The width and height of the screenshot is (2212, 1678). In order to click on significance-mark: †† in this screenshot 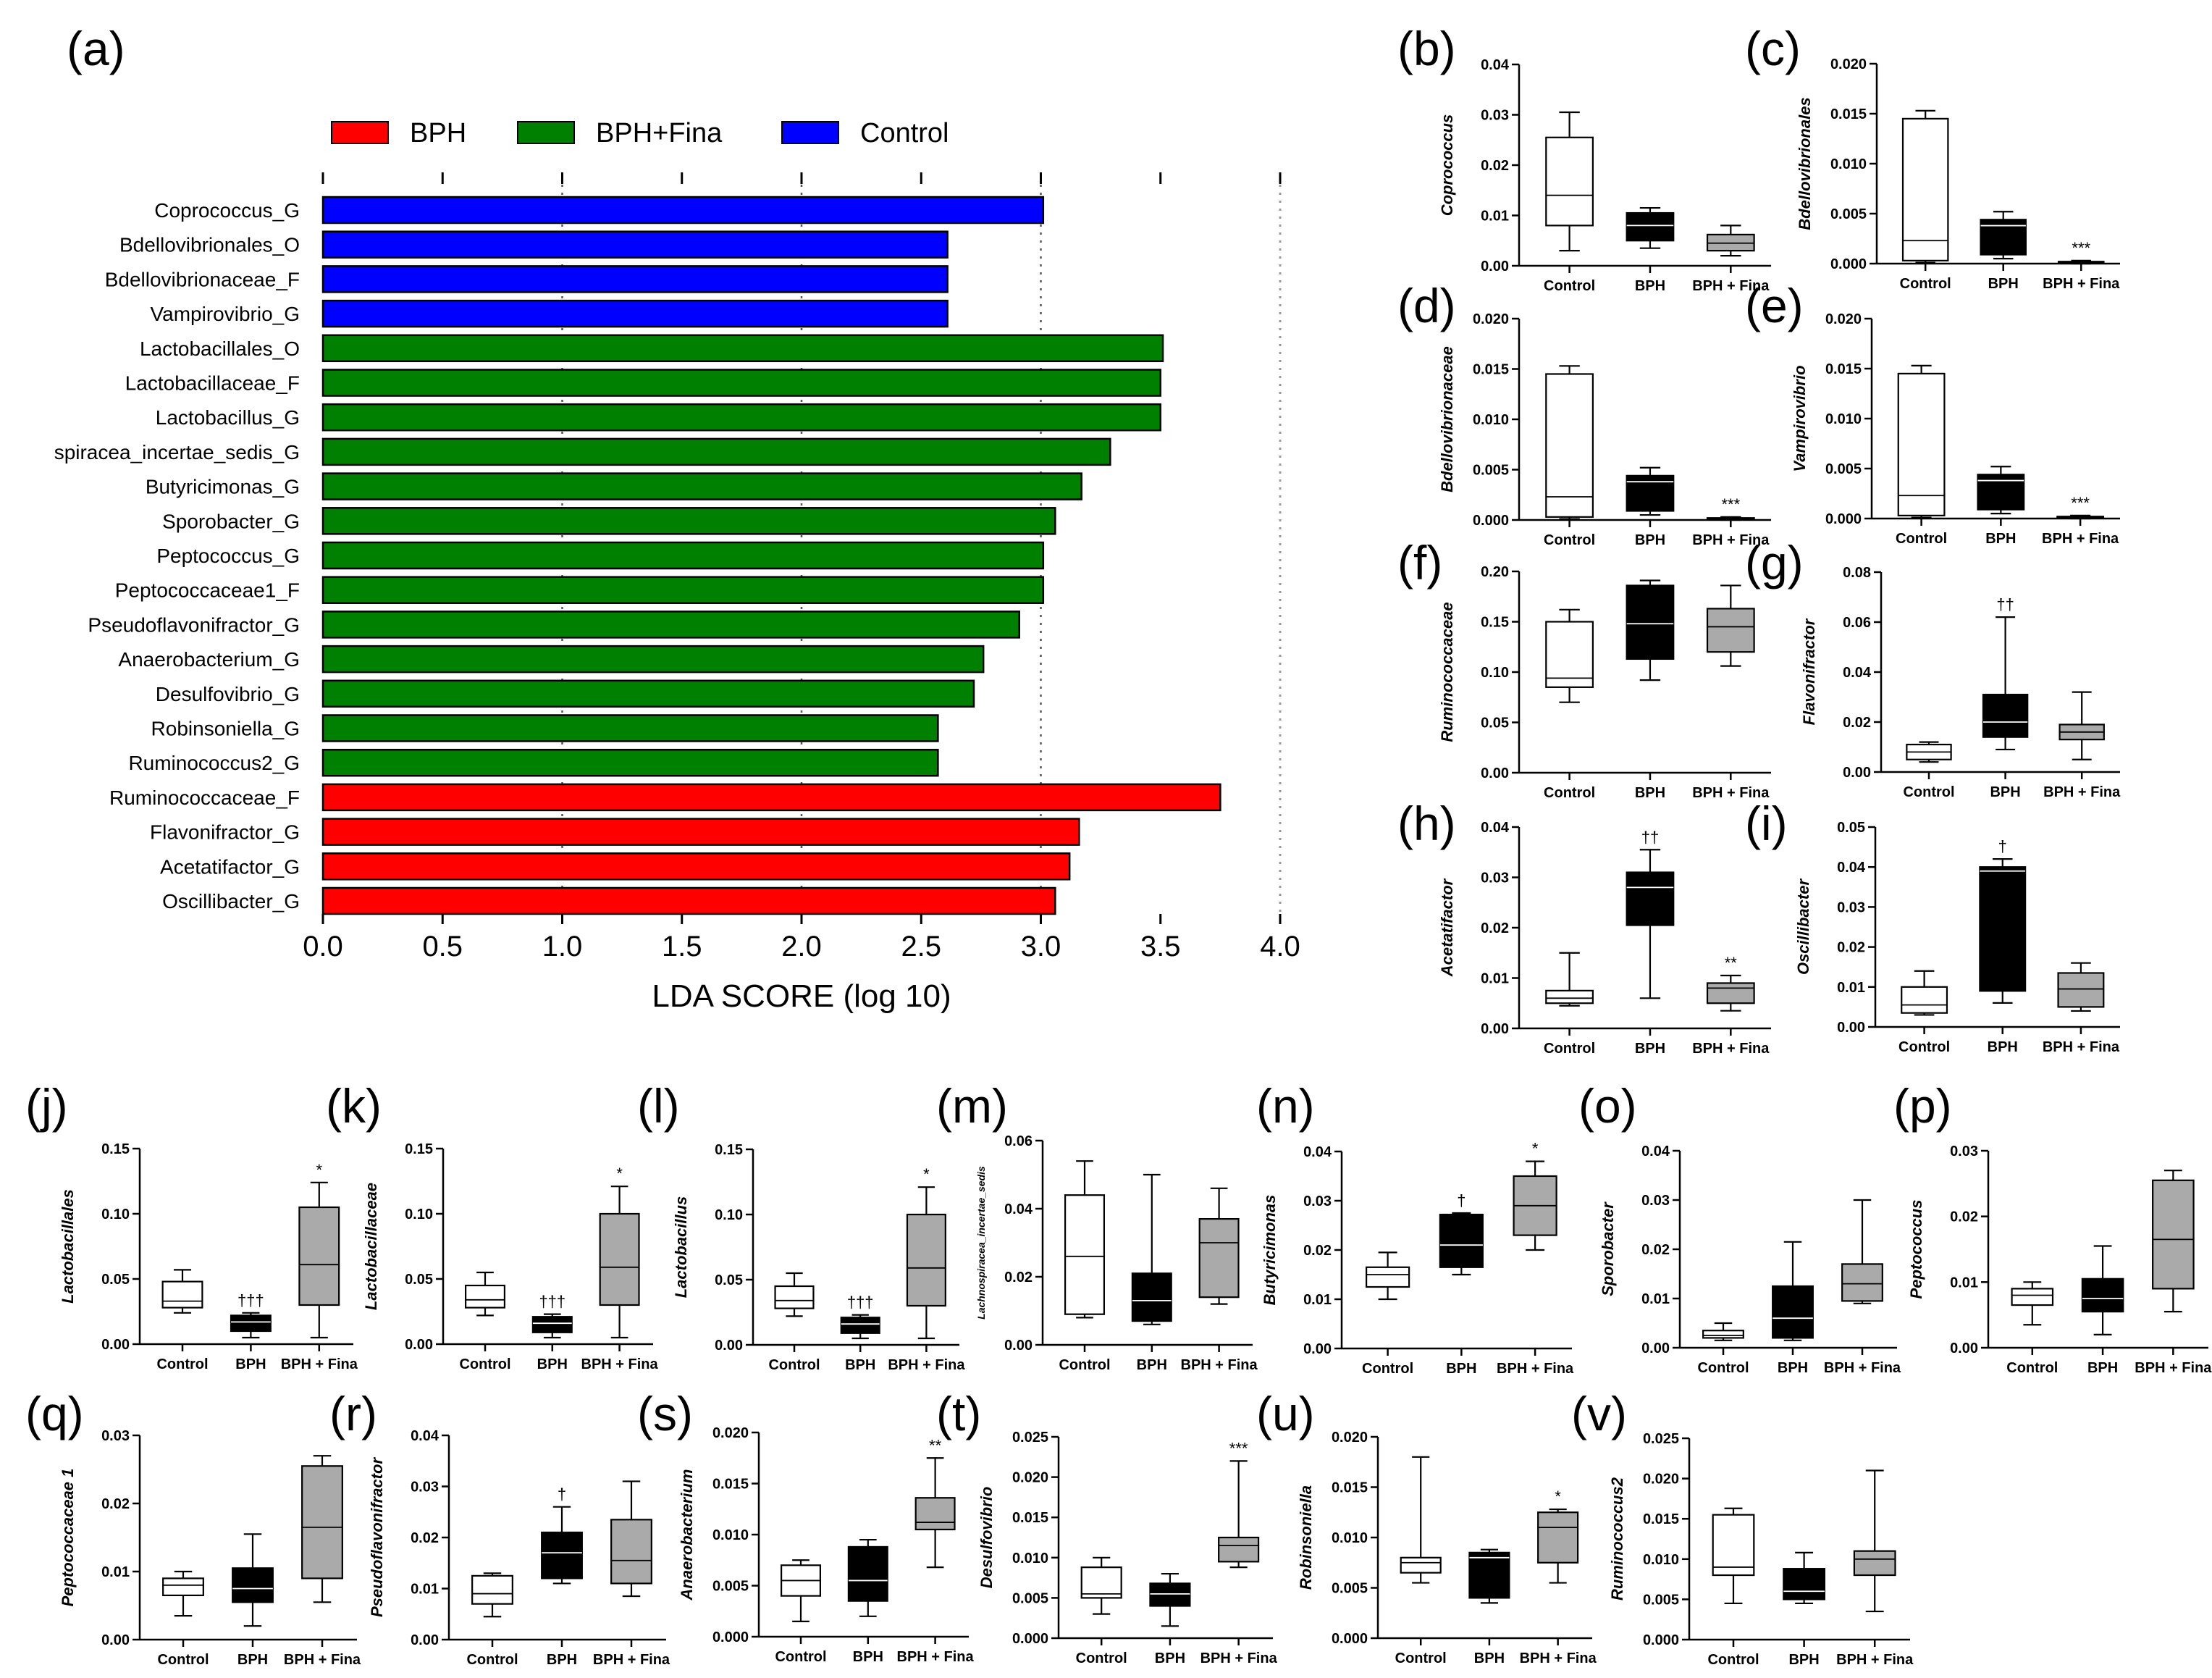, I will do `click(2005, 604)`.